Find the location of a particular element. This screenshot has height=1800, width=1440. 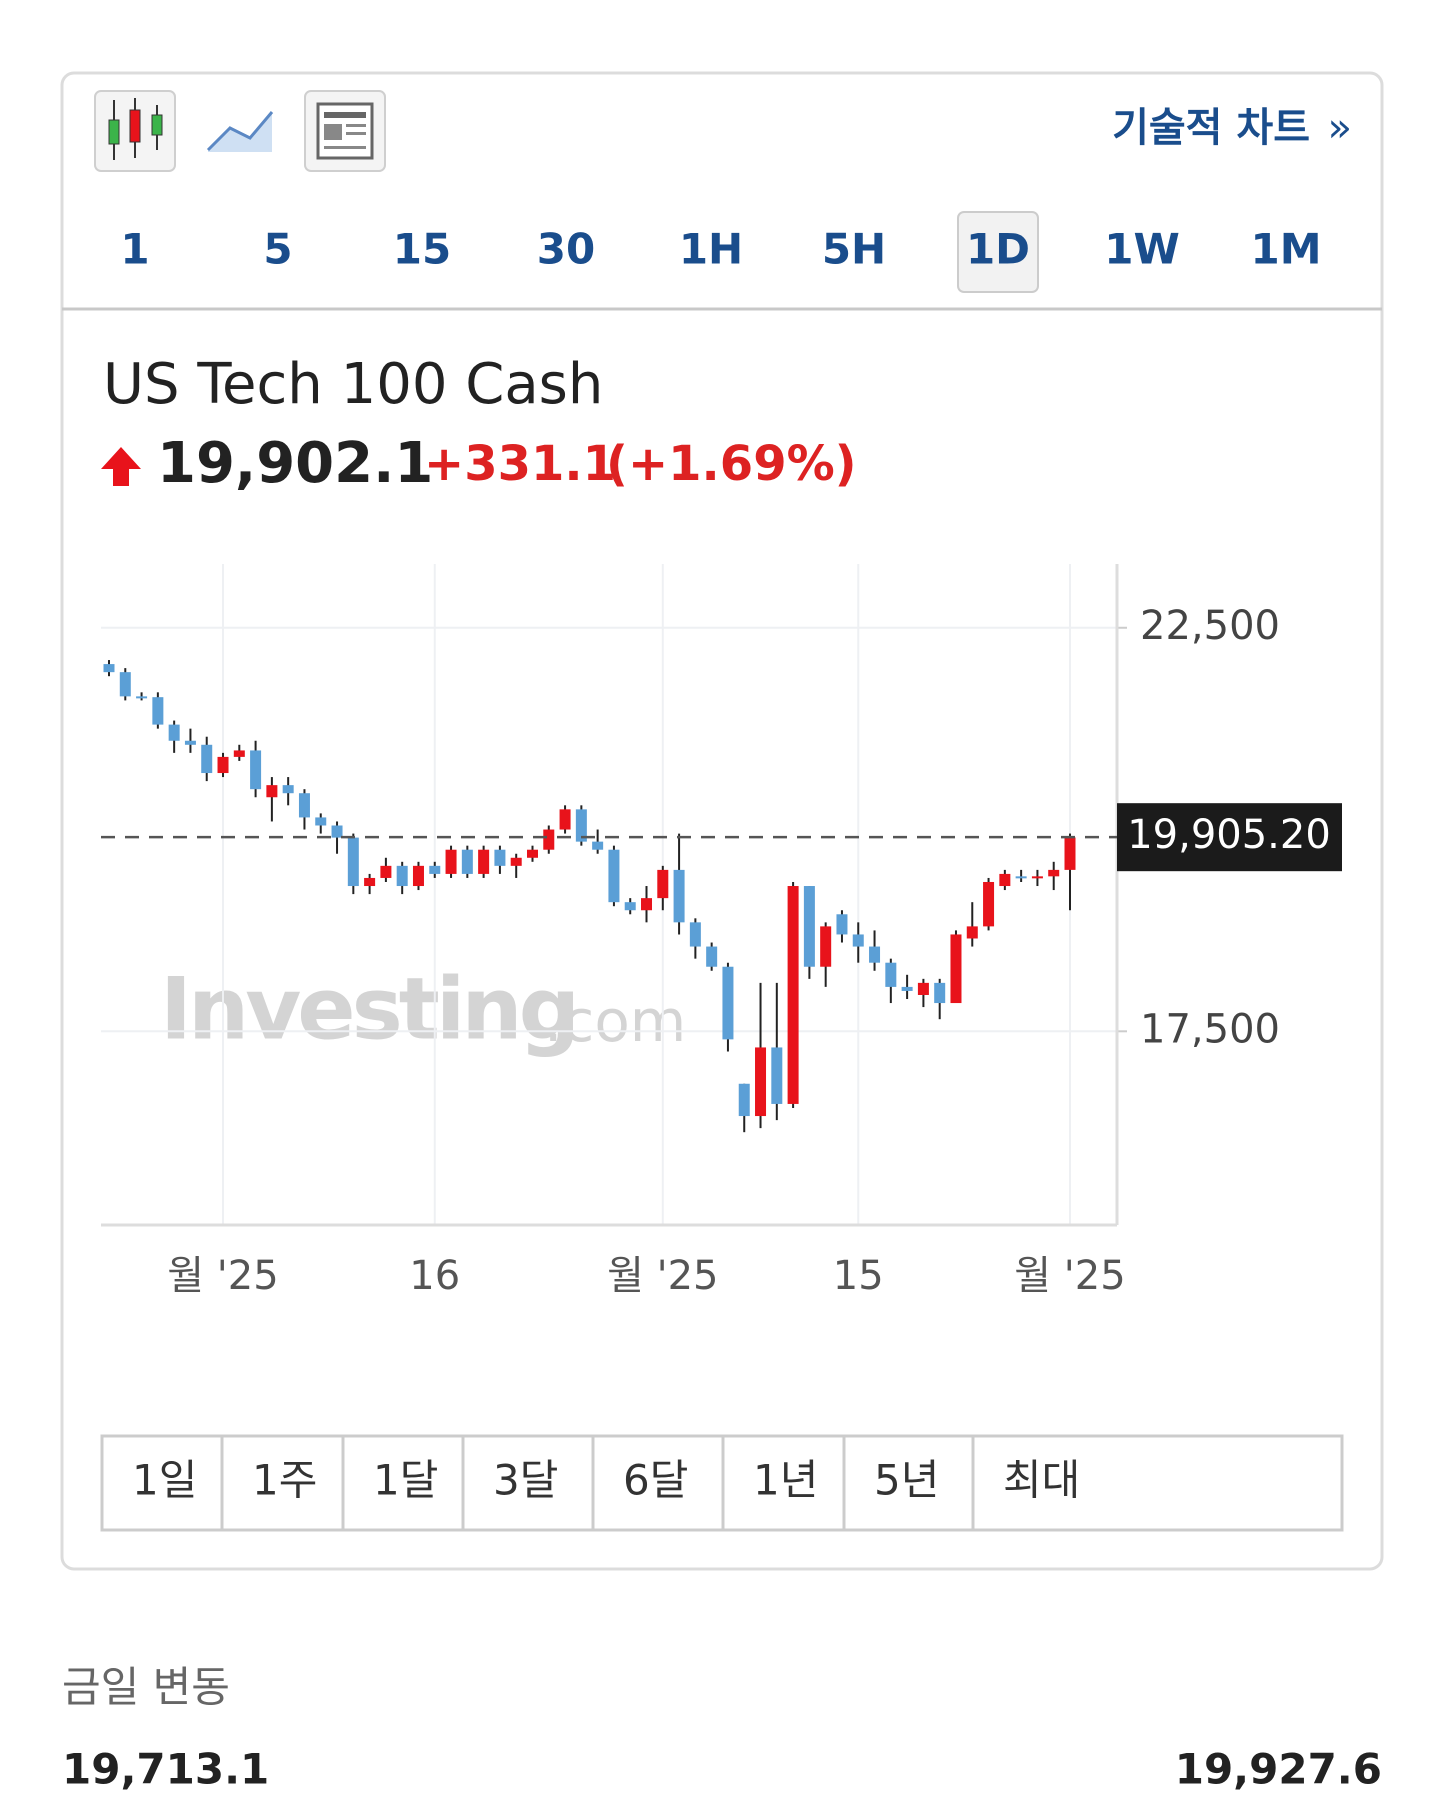

up-arrow is located at coordinates (121, 466).